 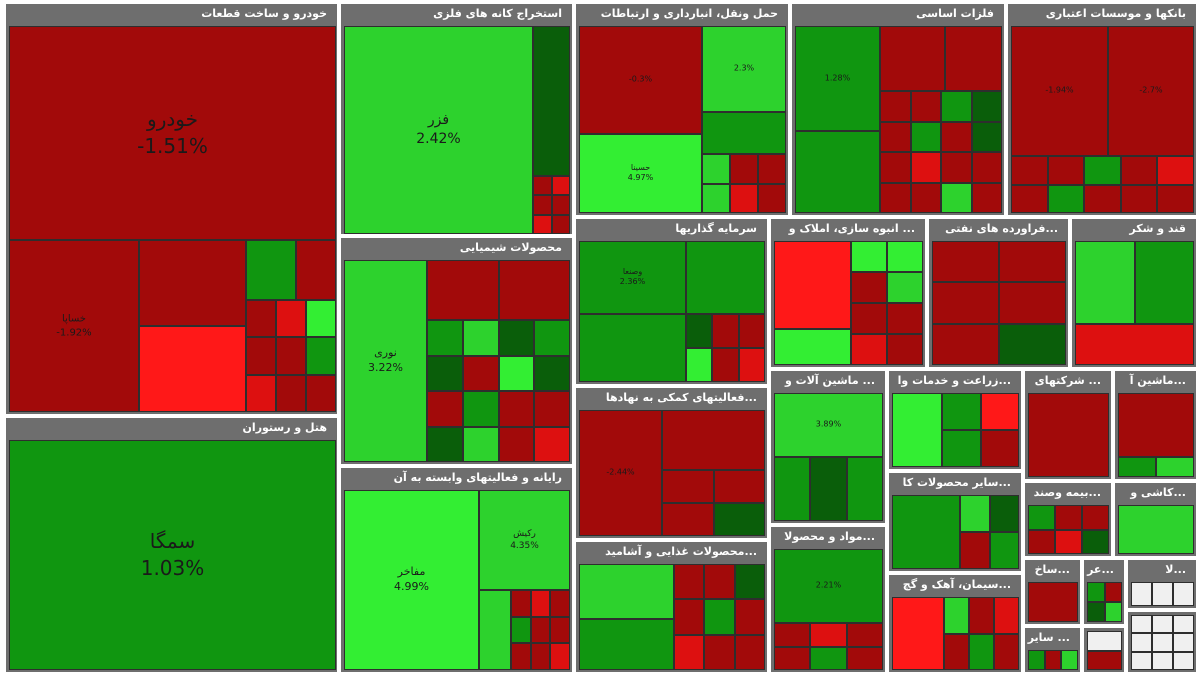 What do you see at coordinates (172, 555) in the screenshot?
I see `stock-tile: سمگا 1.03%` at bounding box center [172, 555].